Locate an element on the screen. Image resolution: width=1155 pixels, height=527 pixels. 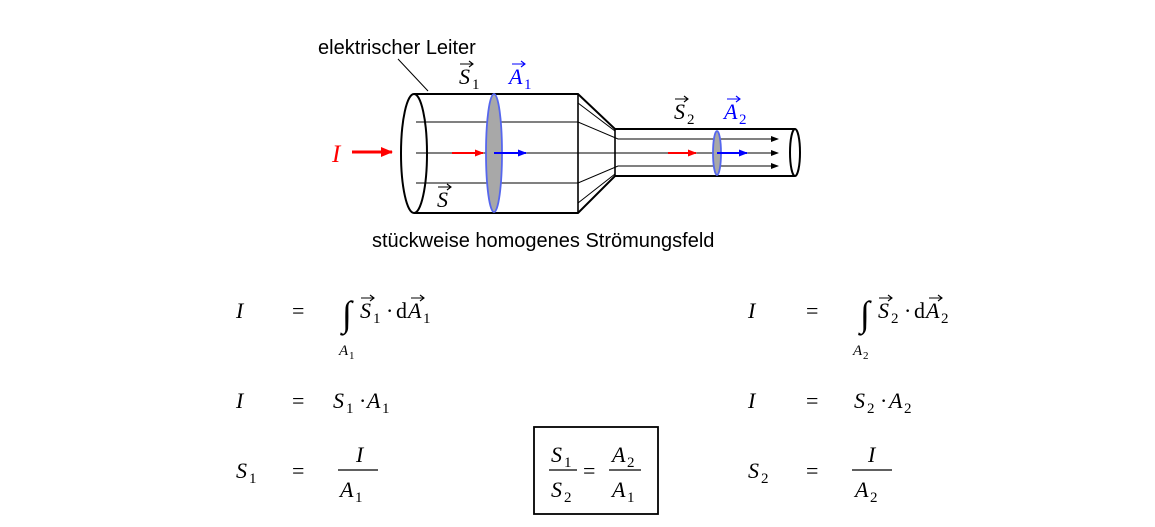
eq-left-integral: I = ∫ A 1 S 1 · d A 1 is located at coordinates (333, 328).